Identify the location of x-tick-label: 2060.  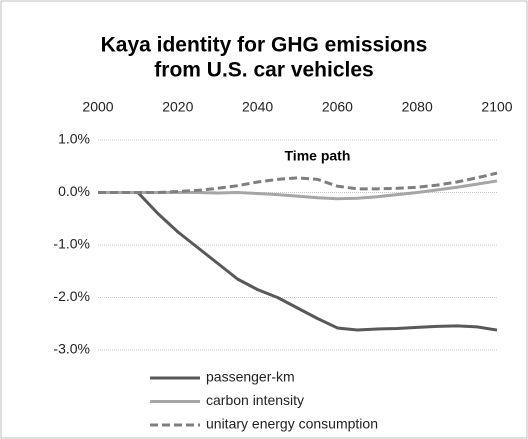
(337, 107).